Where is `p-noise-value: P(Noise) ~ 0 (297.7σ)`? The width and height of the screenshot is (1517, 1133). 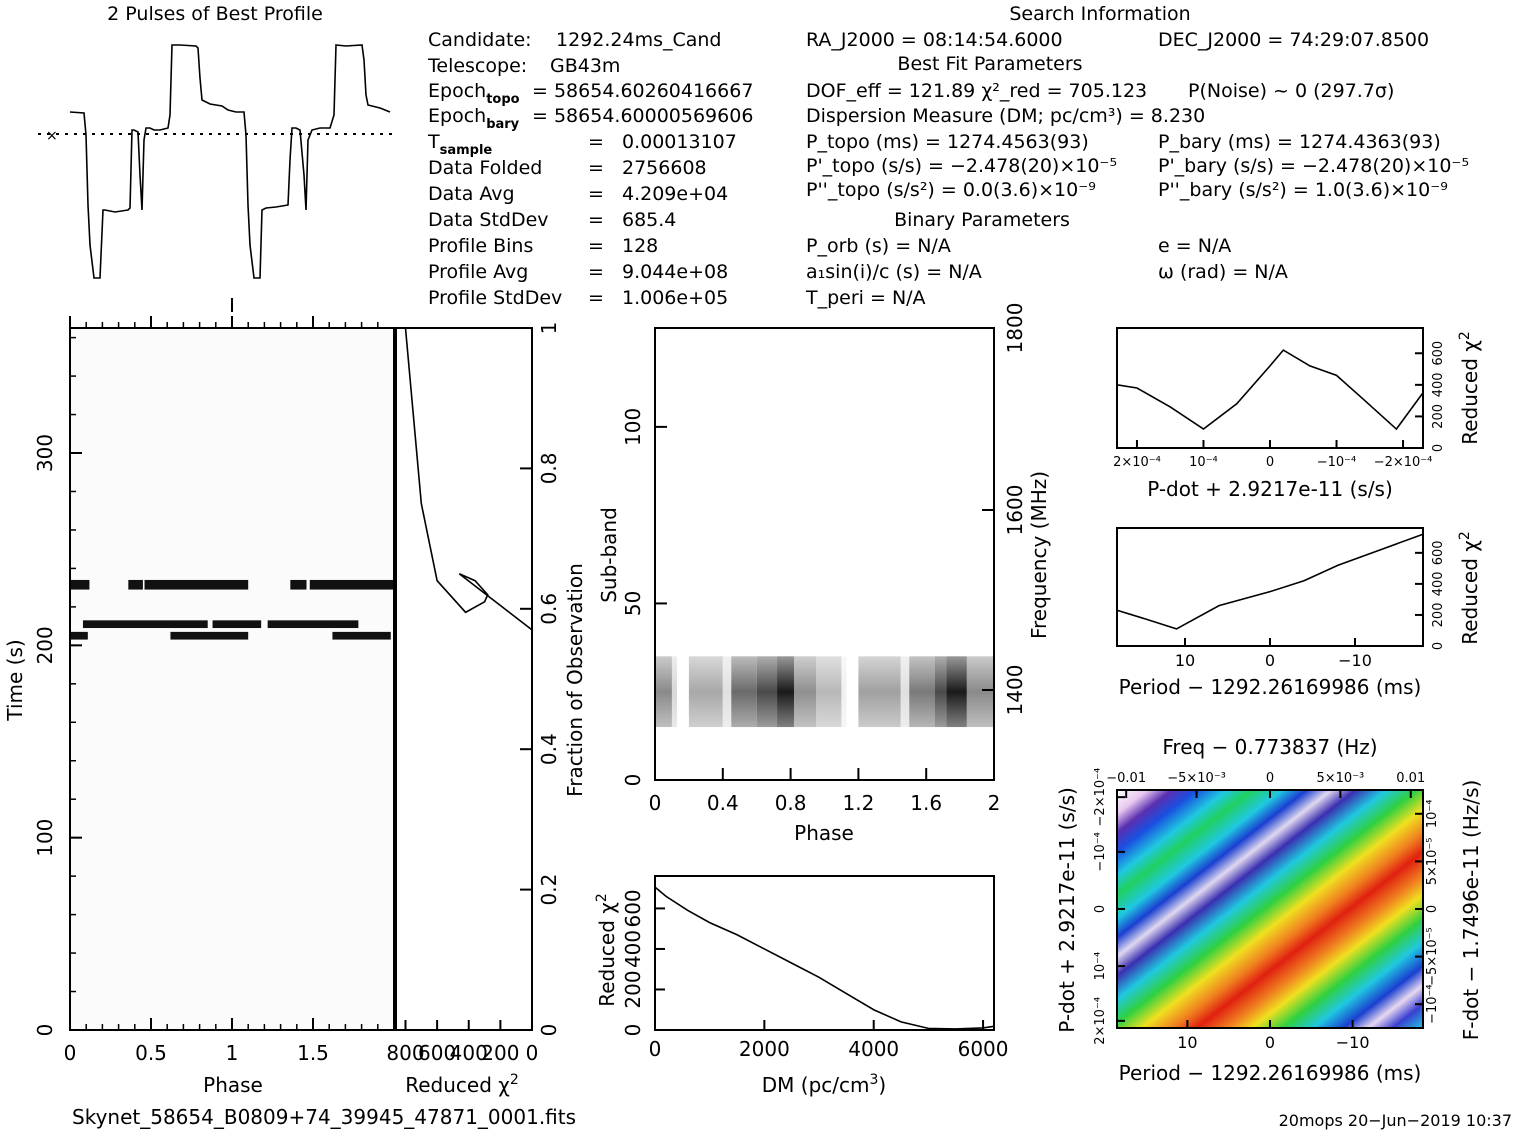
p-noise-value: P(Noise) ~ 0 (297.7σ) is located at coordinates (1291, 91).